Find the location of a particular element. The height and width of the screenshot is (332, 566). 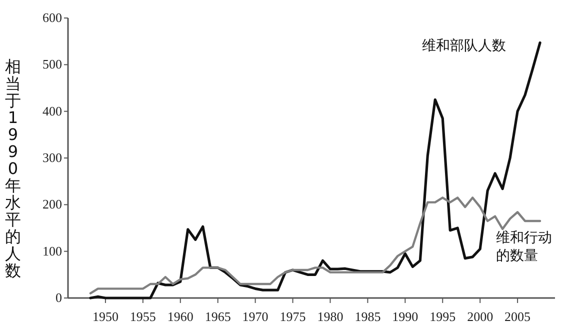

x-tick-label: 2000 is located at coordinates (480, 316).